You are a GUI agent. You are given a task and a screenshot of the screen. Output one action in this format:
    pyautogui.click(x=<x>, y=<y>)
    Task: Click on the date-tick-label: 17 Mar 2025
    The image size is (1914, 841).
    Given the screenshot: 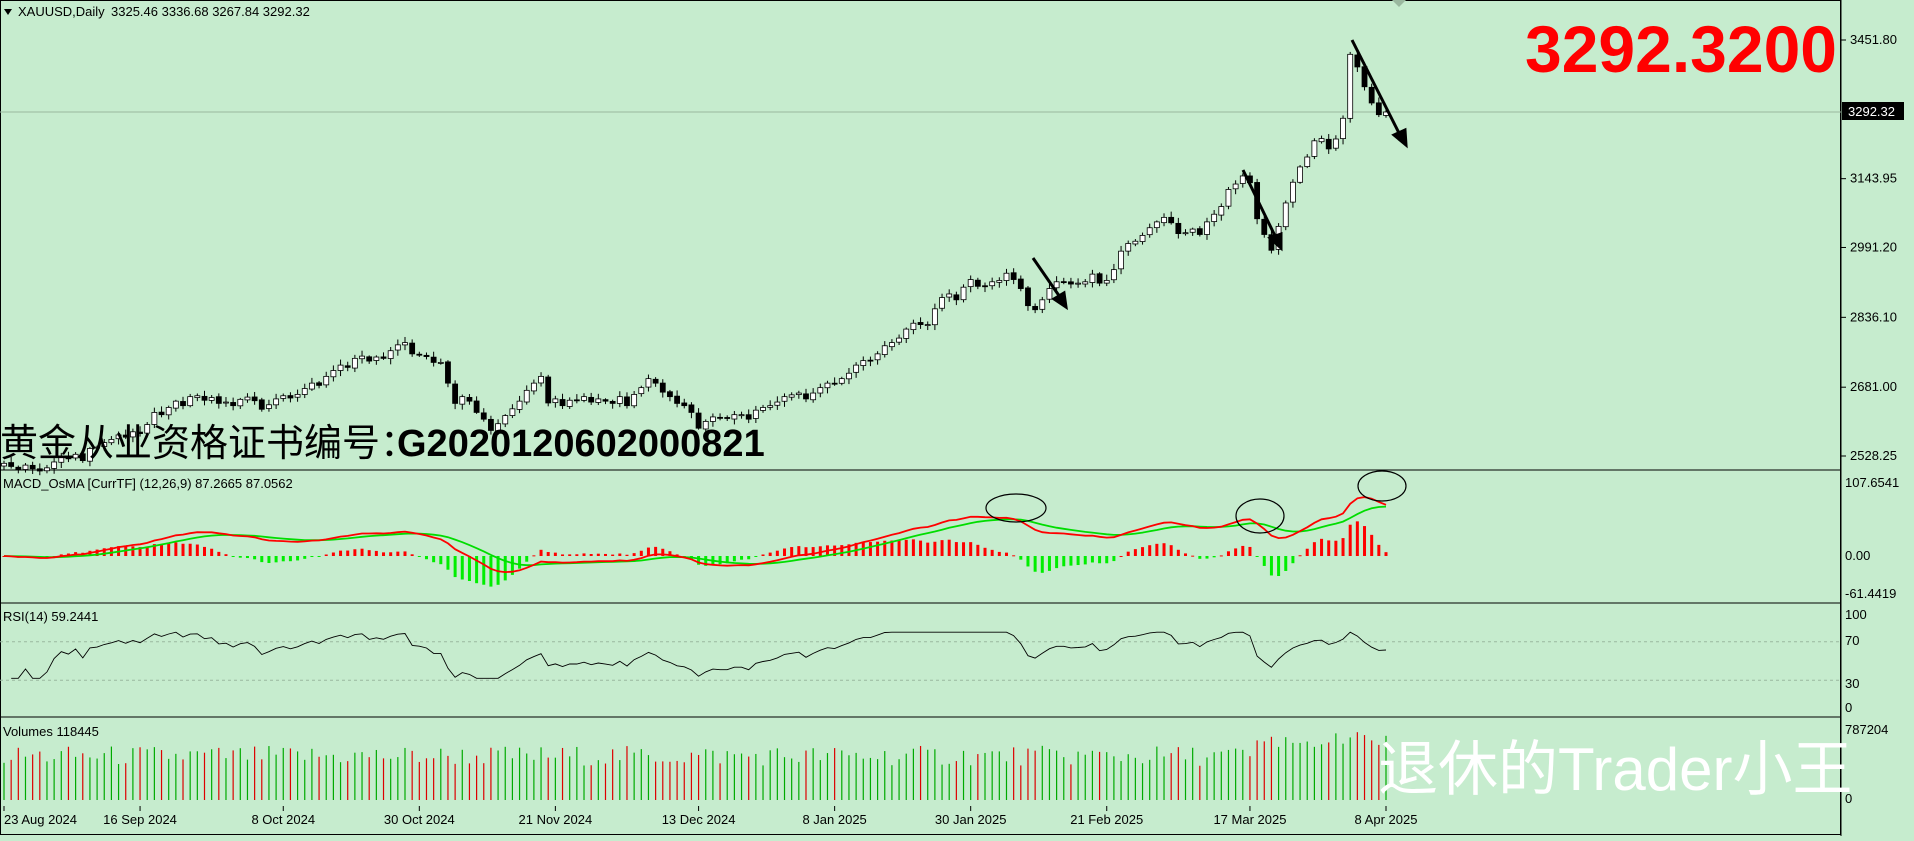 What is the action you would take?
    pyautogui.click(x=1249, y=819)
    